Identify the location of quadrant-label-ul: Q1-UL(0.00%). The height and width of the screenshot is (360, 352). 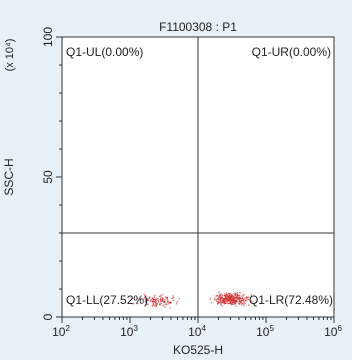
(104, 52).